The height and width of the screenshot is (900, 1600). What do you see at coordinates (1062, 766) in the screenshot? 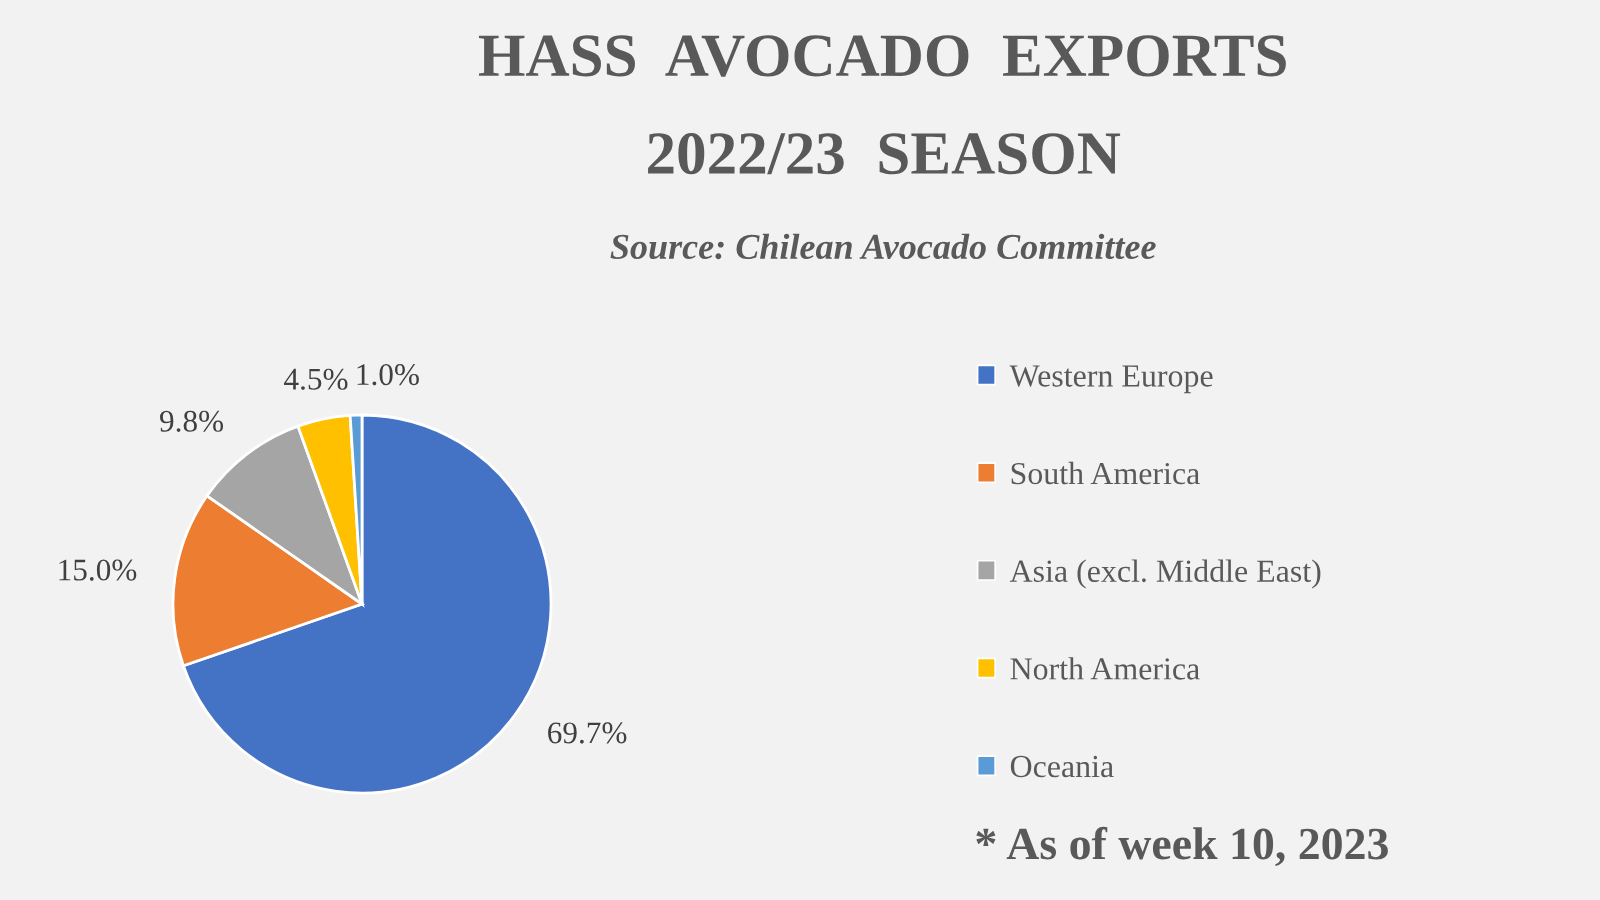
I see `legend-label: Oceania` at bounding box center [1062, 766].